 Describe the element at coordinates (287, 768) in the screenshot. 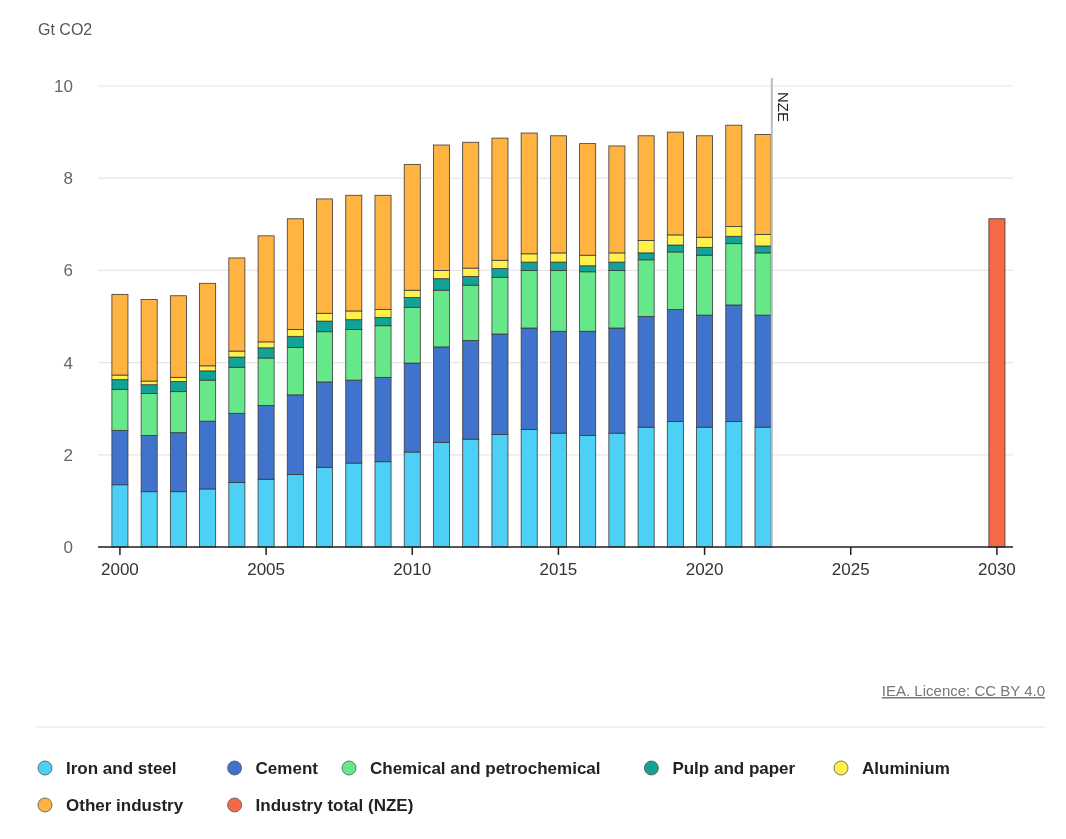

I see `legend-label: Cement` at that location.